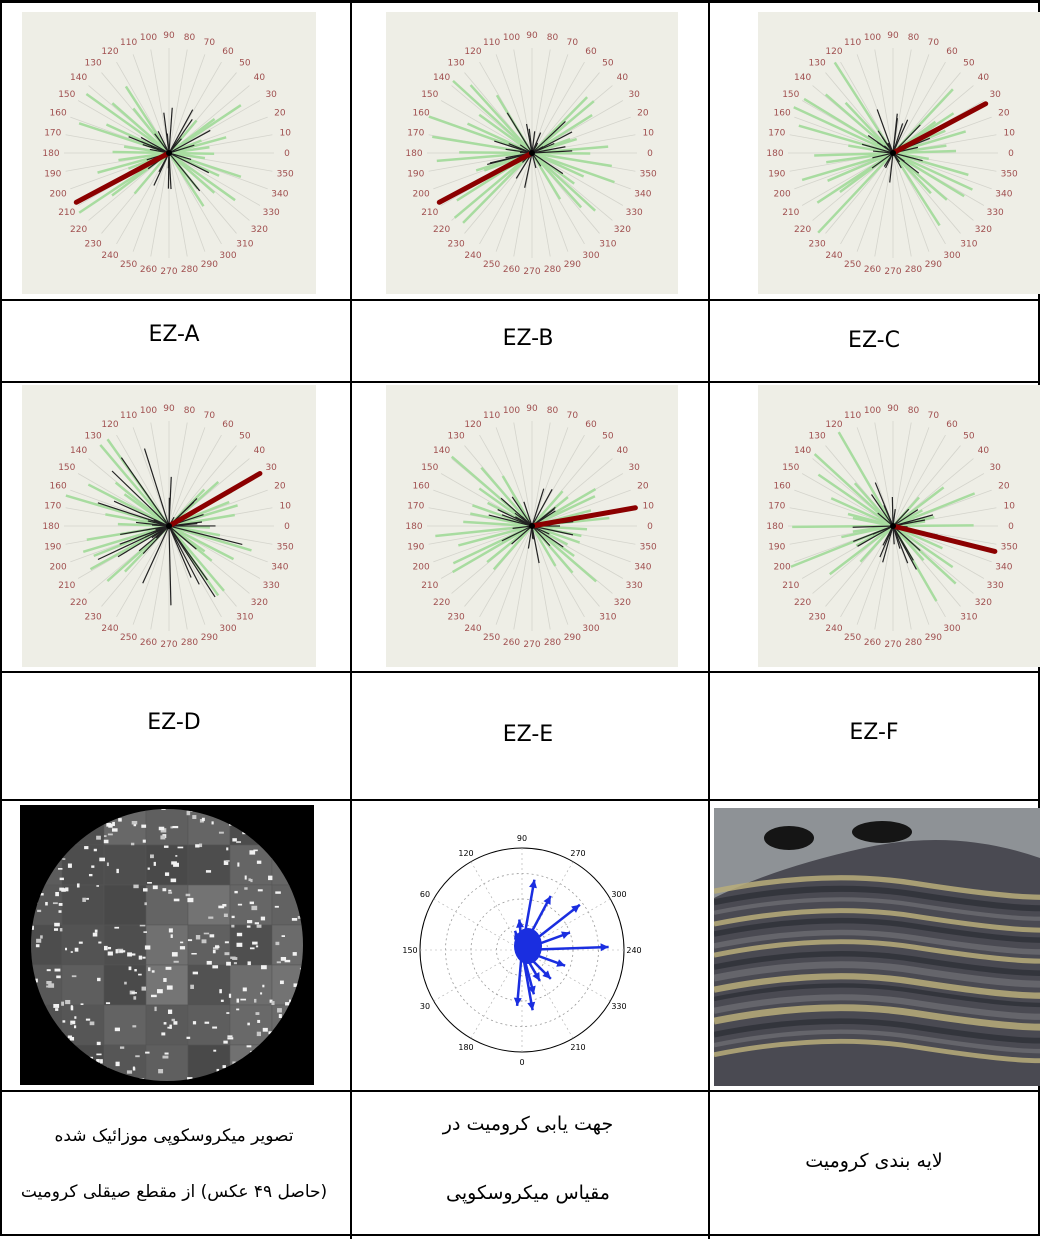  What do you see at coordinates (415, 547) in the screenshot?
I see `rose-tick-label: 190` at bounding box center [415, 547].